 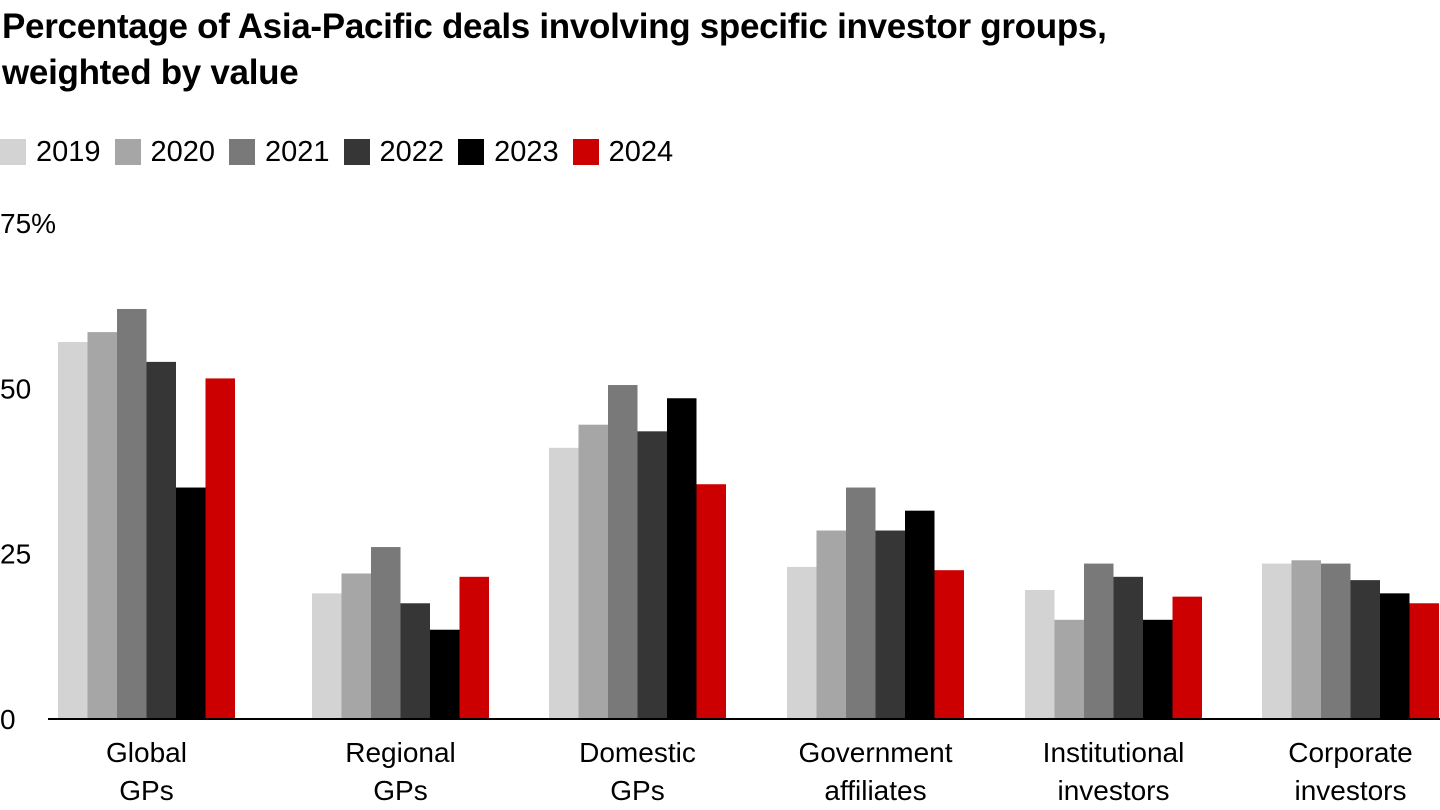 I want to click on legend: 2019 2020 2021 2022 2023 2024, so click(x=343, y=152).